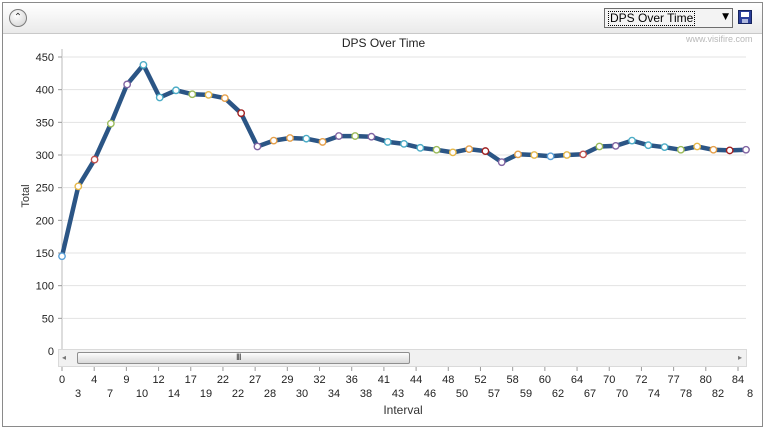  What do you see at coordinates (398, 394) in the screenshot?
I see `x-tick-label: 43` at bounding box center [398, 394].